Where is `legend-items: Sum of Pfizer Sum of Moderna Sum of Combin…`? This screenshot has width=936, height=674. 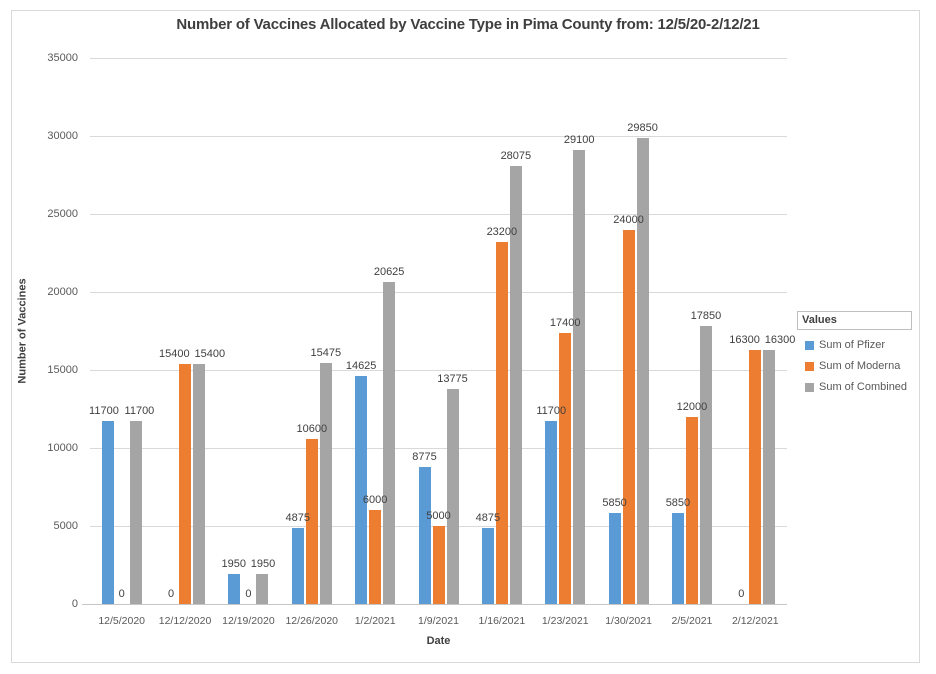 legend-items: Sum of Pfizer Sum of Moderna Sum of Combin… is located at coordinates (856, 366).